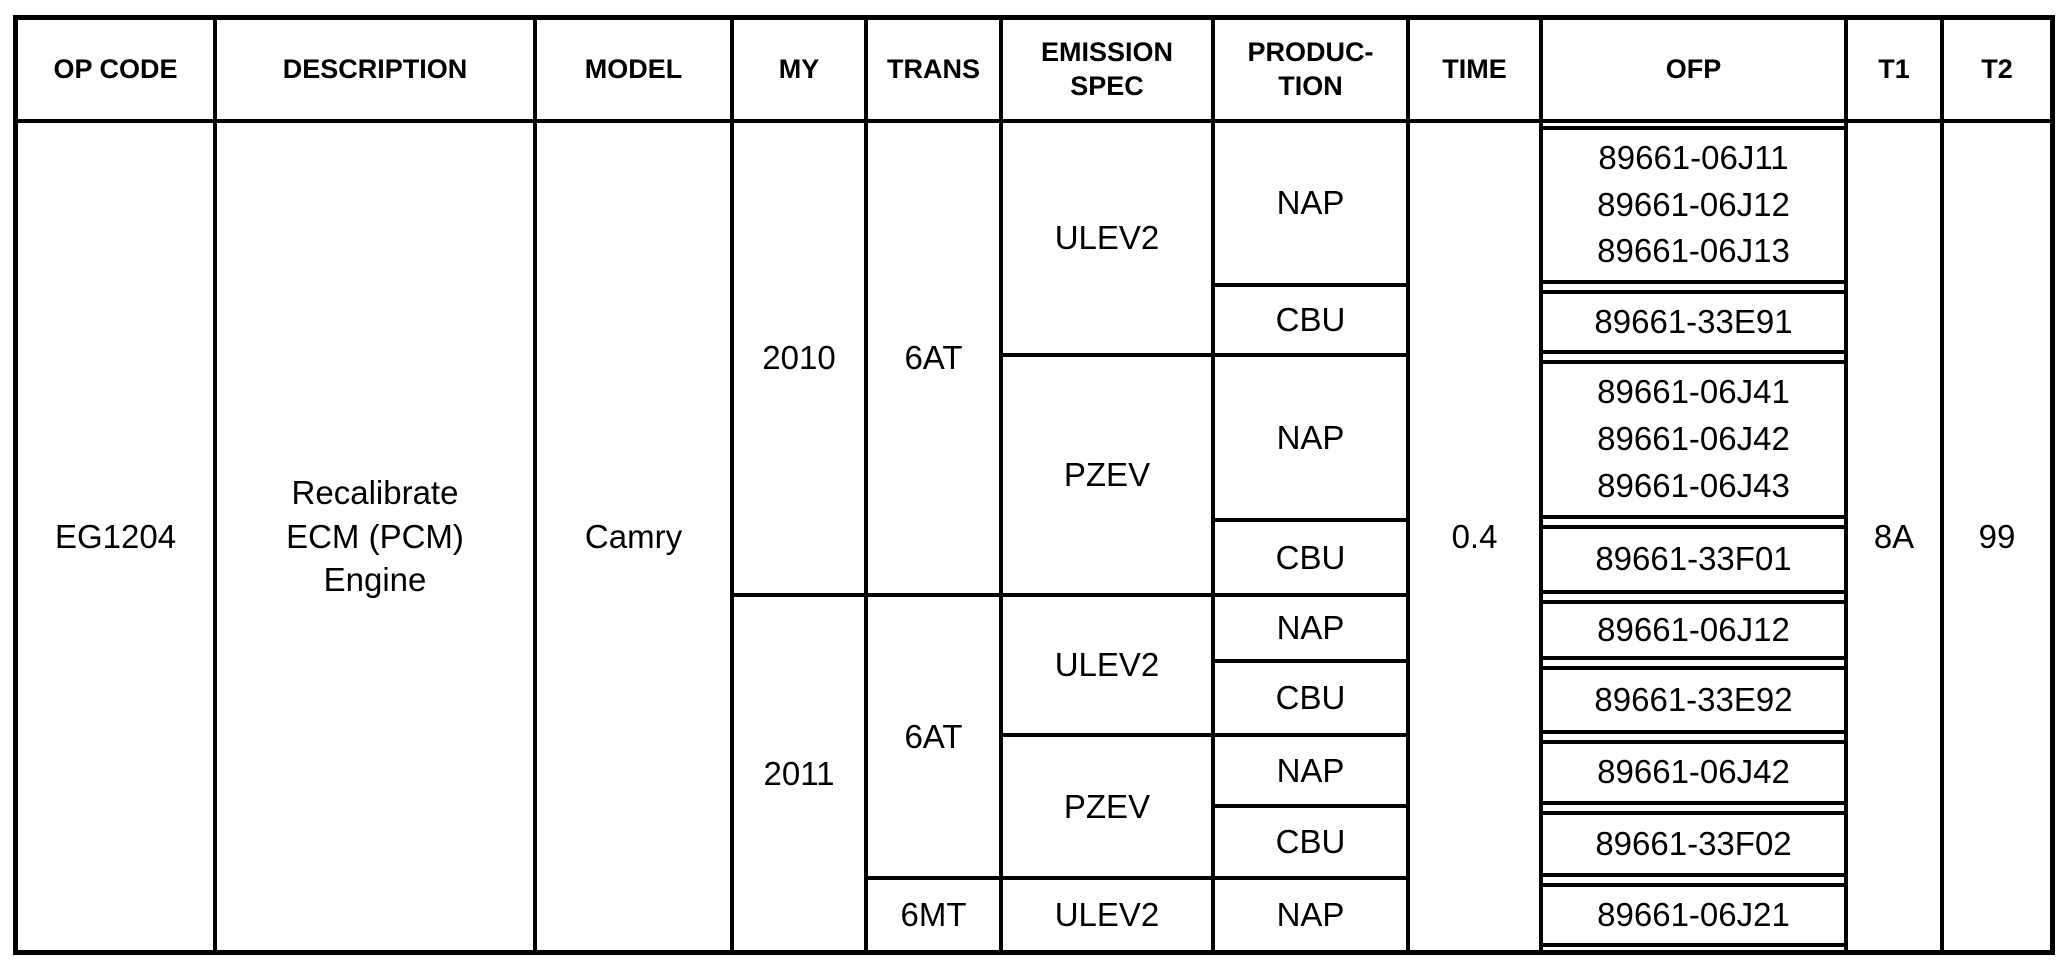 This screenshot has width=2068, height=974. I want to click on cell-ofp: 89661-33E92, so click(1695, 700).